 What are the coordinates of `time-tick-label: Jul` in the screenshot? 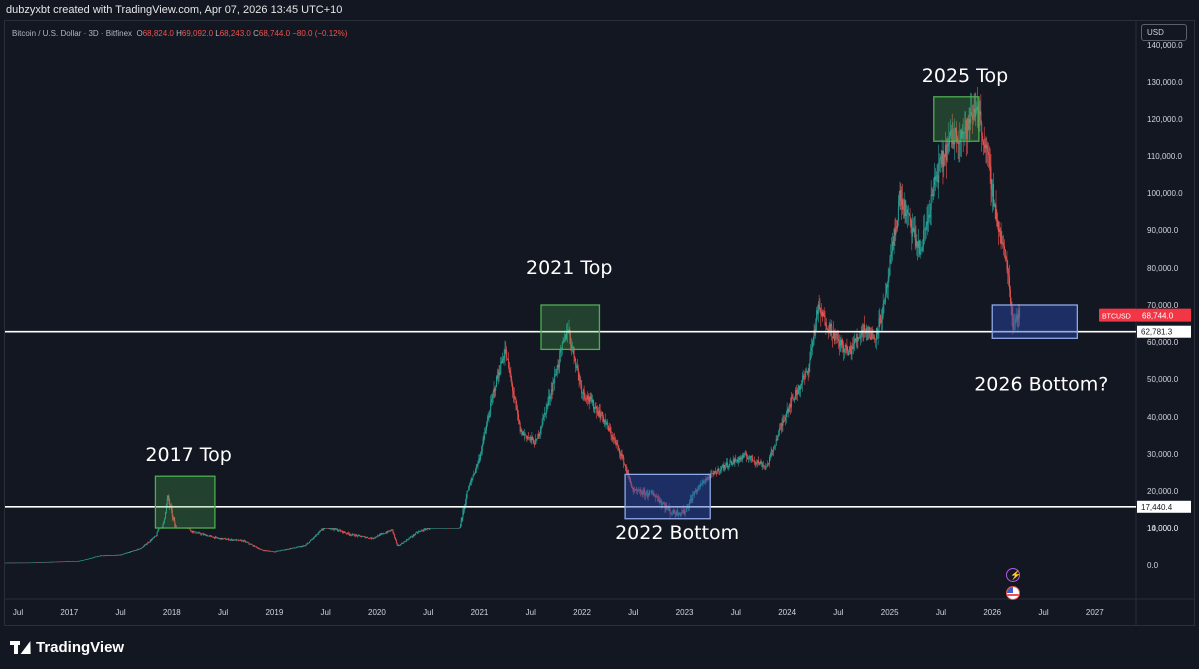 It's located at (941, 612).